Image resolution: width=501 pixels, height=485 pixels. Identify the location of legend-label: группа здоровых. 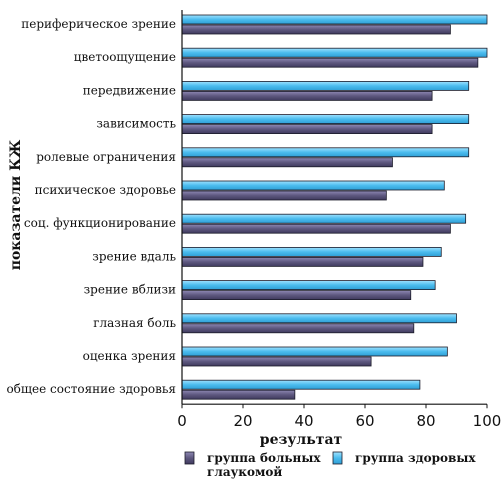
(415, 458).